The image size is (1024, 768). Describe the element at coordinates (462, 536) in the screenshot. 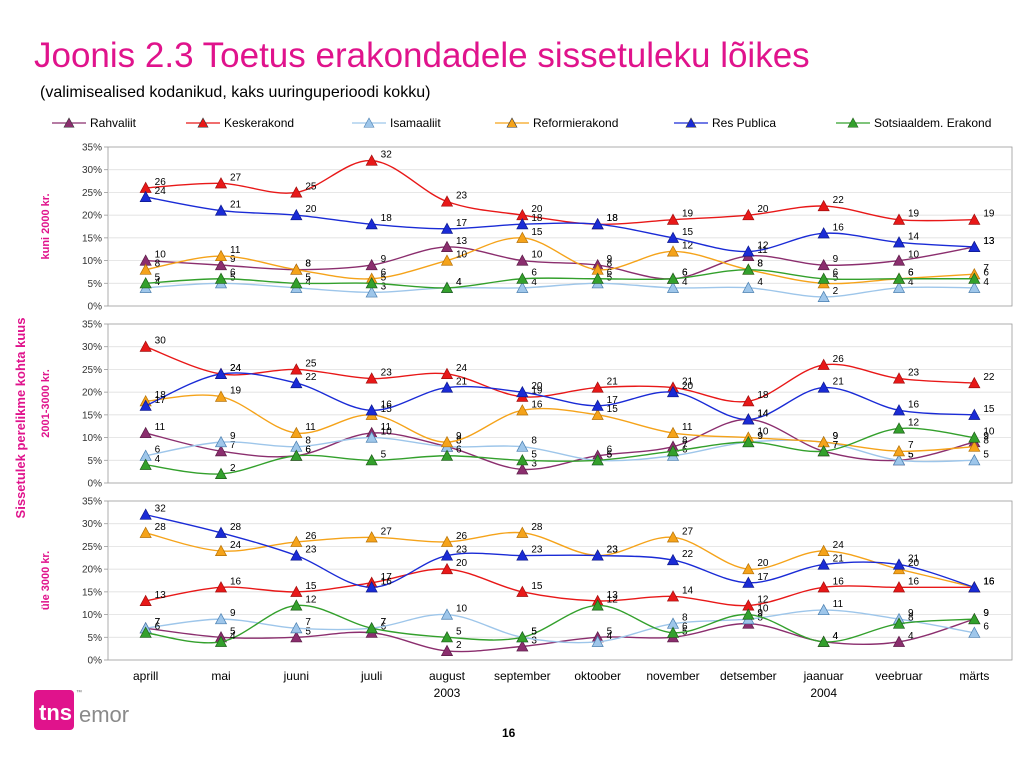

I see `data-label: 26` at that location.